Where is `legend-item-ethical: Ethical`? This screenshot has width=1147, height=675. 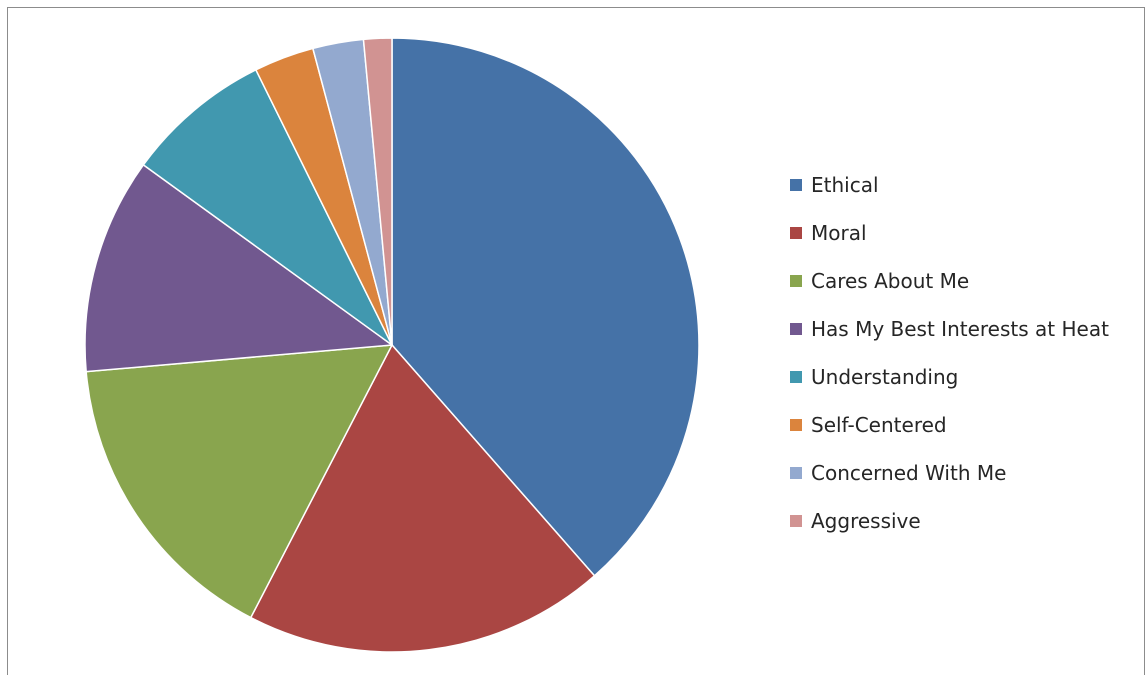
legend-item-ethical: Ethical is located at coordinates (949, 185).